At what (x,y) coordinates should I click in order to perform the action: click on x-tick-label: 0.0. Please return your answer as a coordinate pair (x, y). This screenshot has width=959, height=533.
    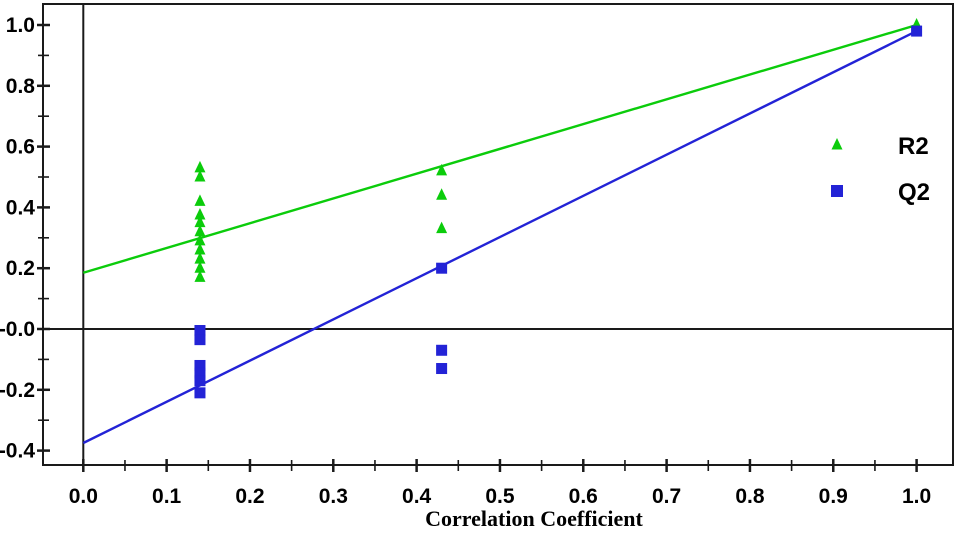
    Looking at the image, I should click on (83, 496).